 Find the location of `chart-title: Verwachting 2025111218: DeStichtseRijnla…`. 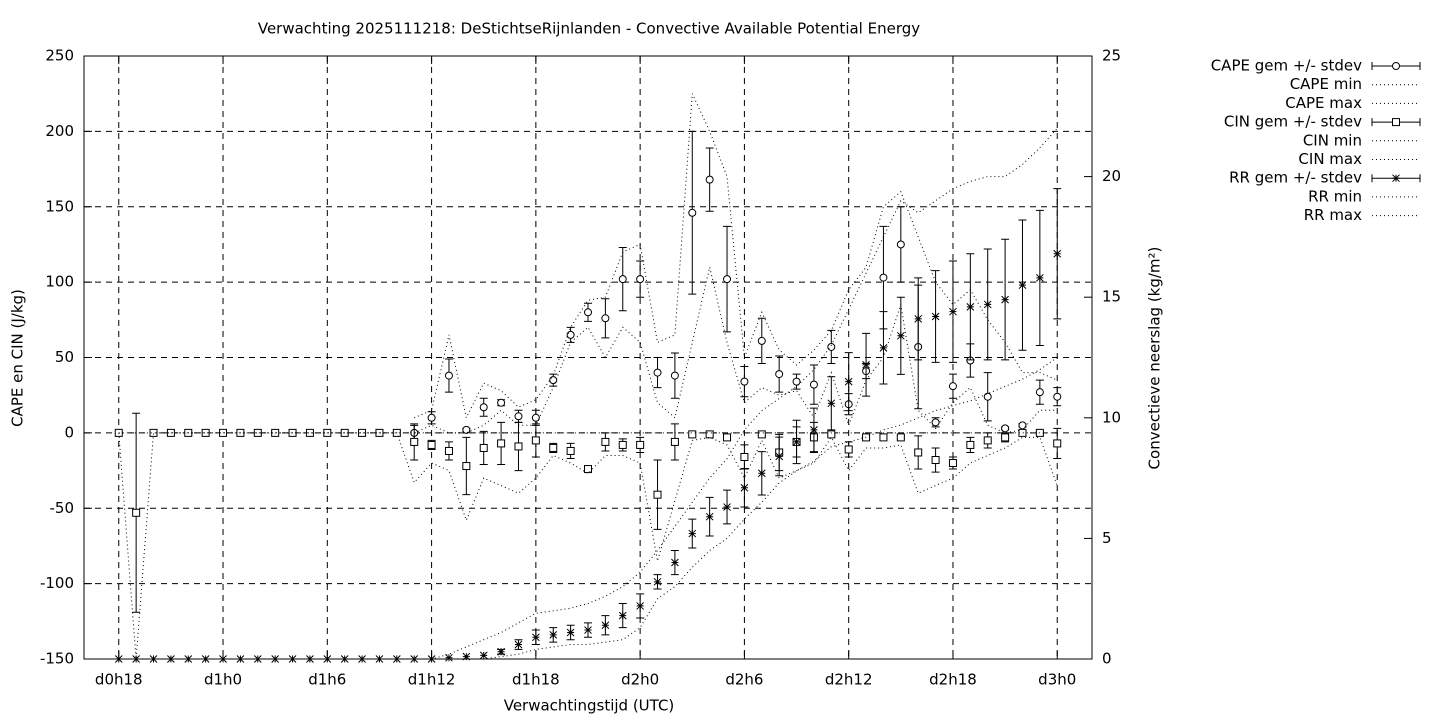

chart-title: Verwachting 2025111218: DeStichtseRijnla… is located at coordinates (589, 29).